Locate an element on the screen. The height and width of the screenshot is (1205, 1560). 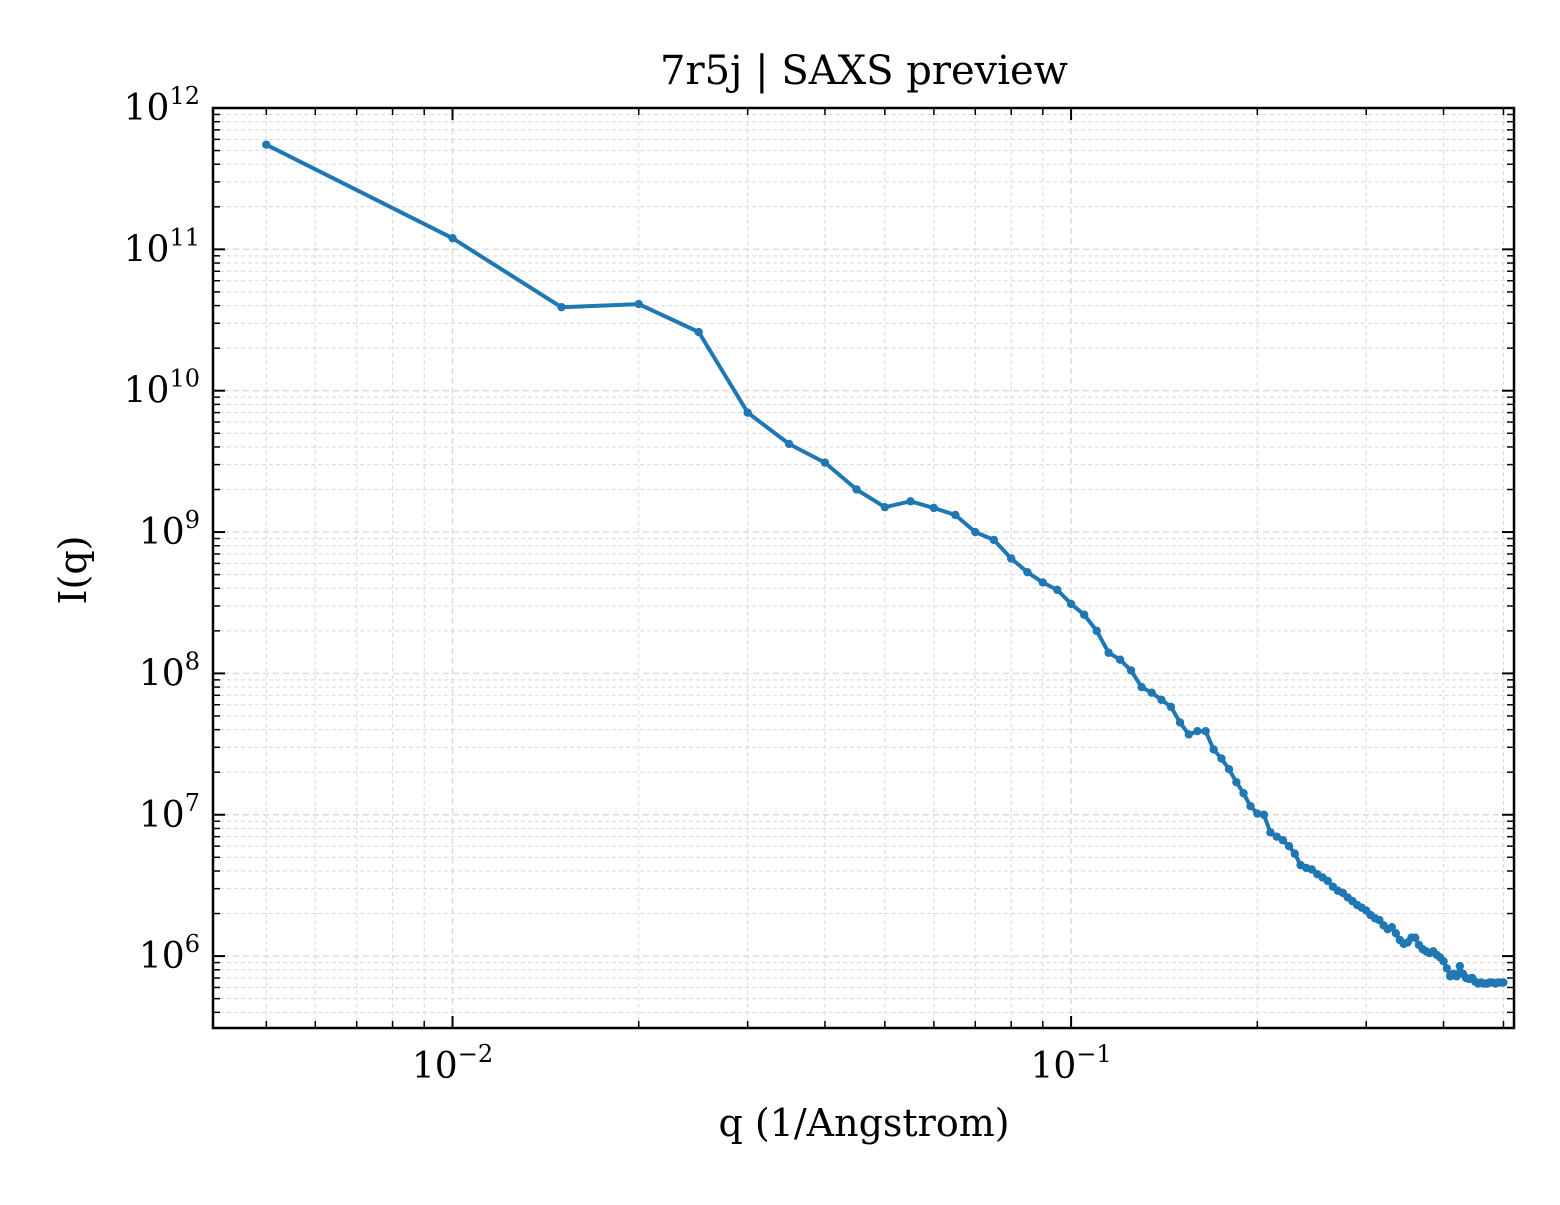
y-tick-label: 10⁹ is located at coordinates (169, 529).